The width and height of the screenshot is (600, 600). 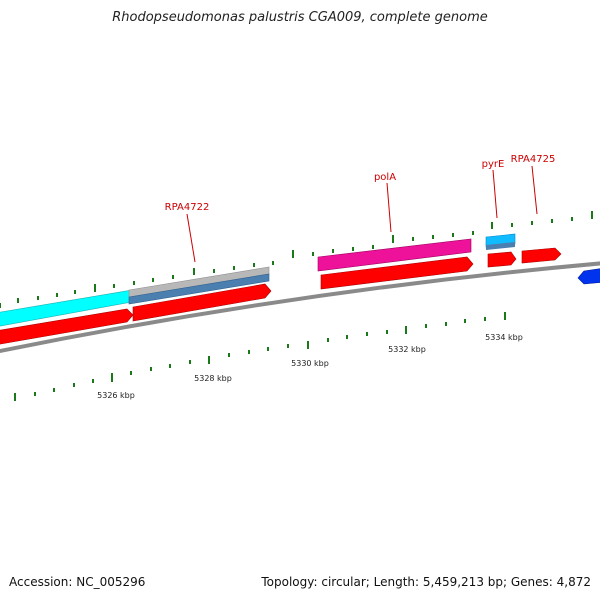 I want to click on reverse-feature, so click(x=588, y=276).